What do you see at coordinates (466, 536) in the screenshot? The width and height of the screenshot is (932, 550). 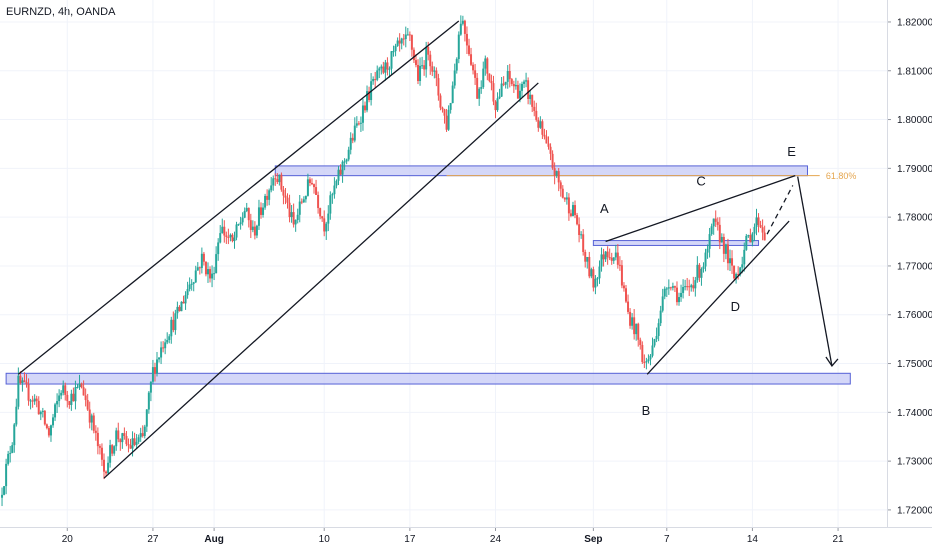 I see `time-axis: 20 27 Aug 10 17 24 Sep 7 14 21` at bounding box center [466, 536].